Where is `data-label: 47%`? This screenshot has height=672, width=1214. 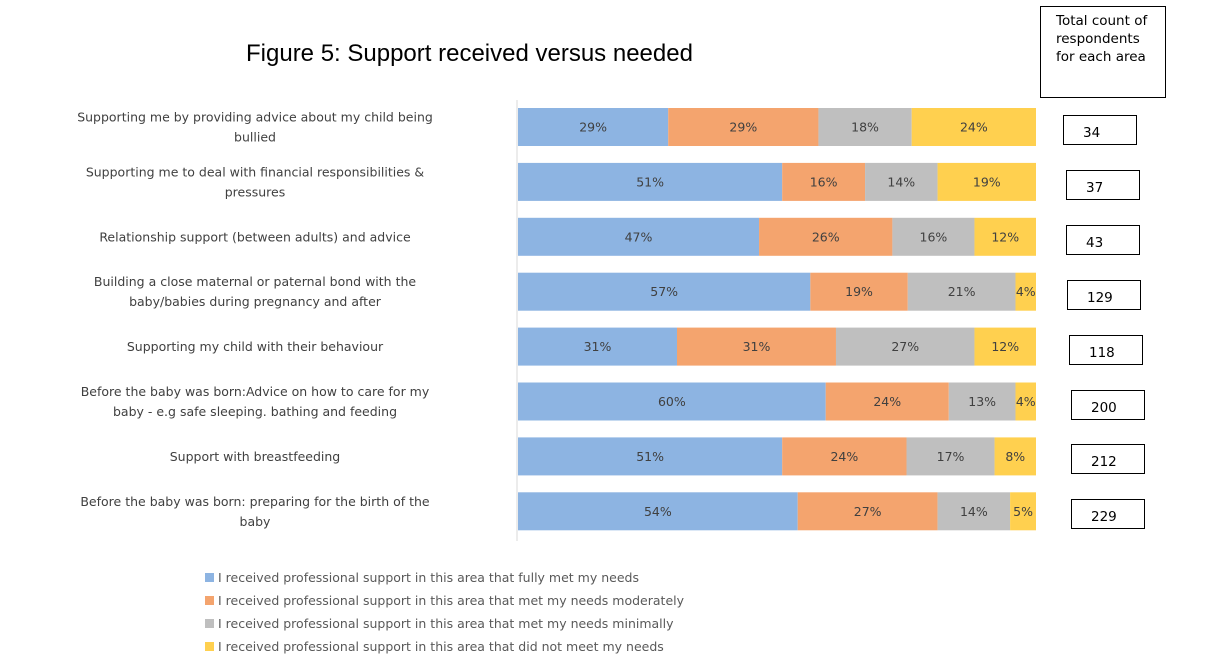
data-label: 47% is located at coordinates (639, 236).